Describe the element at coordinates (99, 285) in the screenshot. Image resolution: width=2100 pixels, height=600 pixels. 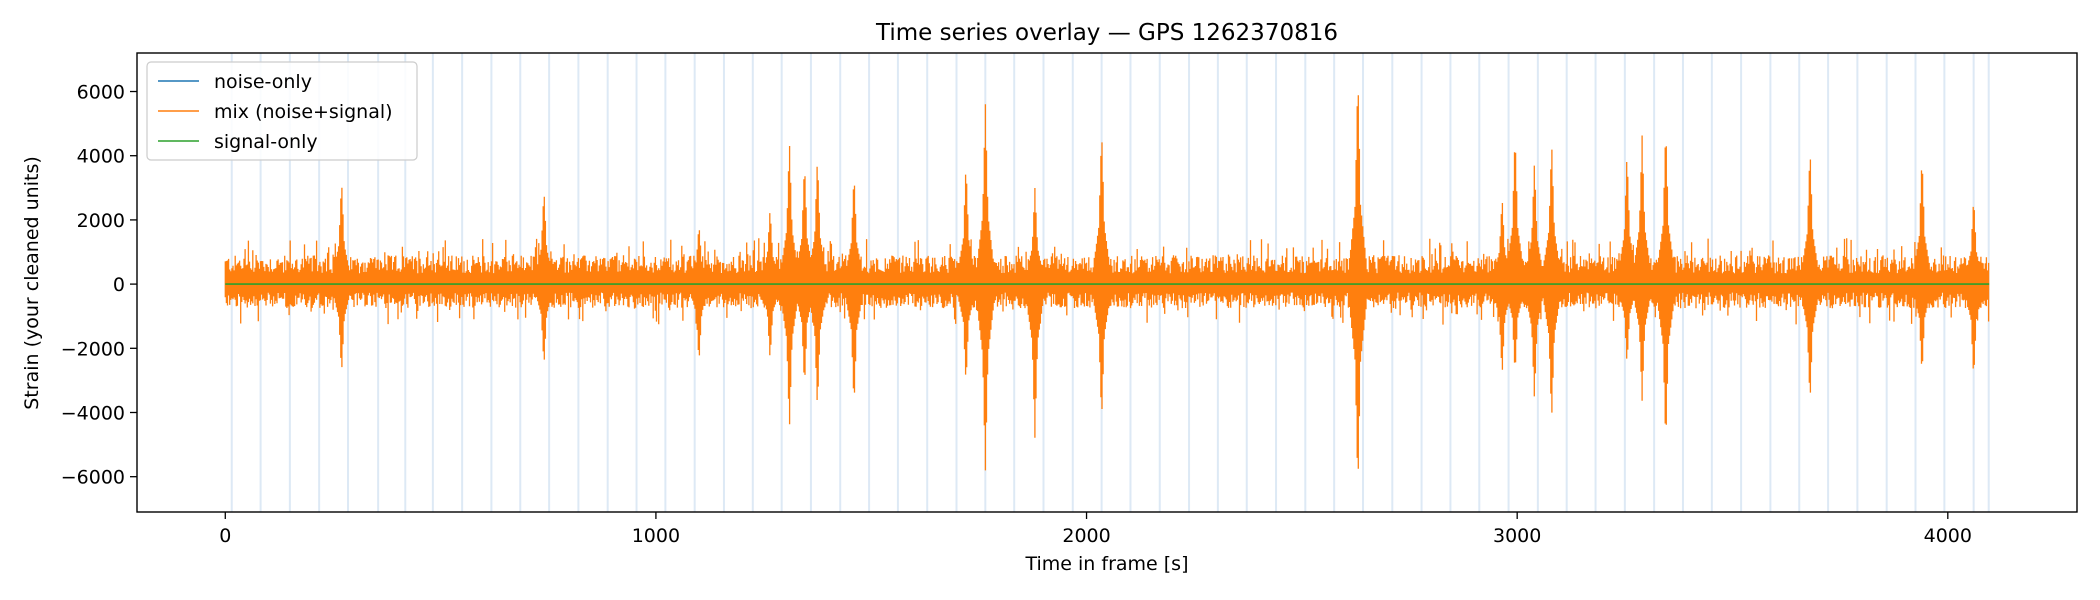
I see `y-axis-ticks: −6000 −4000 −2000 0 2000 4000 6000` at that location.